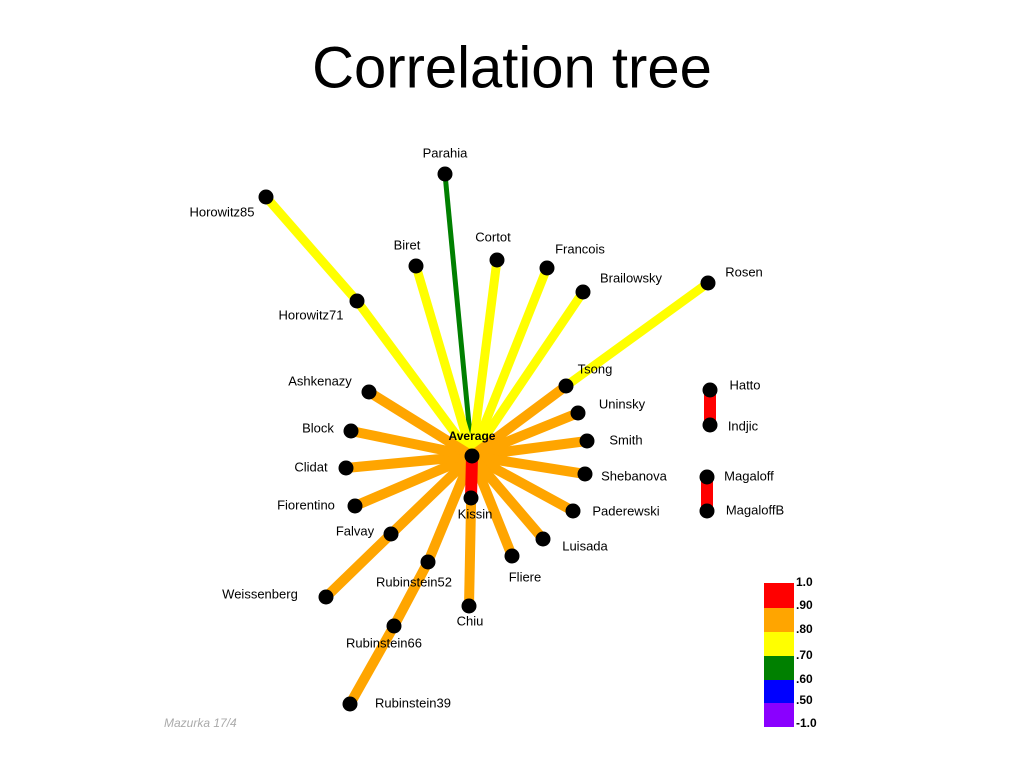 This screenshot has height=773, width=1024. Describe the element at coordinates (493, 236) in the screenshot. I see `node-label: Cortot` at that location.